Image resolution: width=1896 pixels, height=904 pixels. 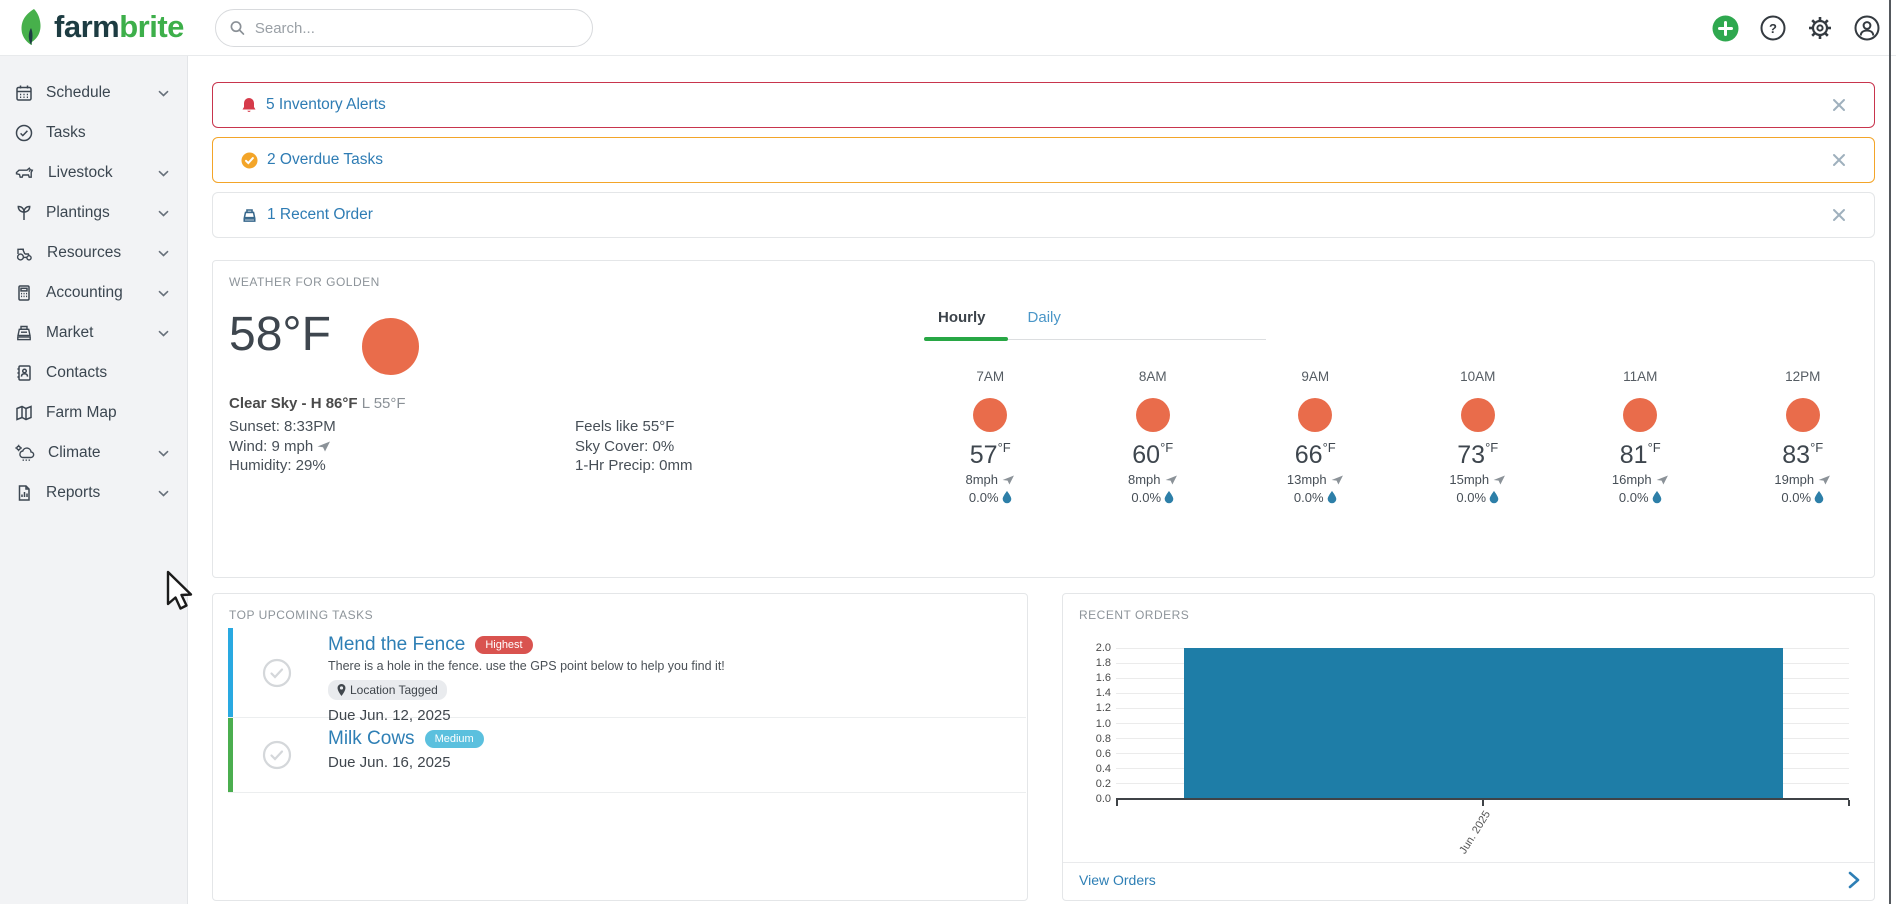 What do you see at coordinates (24, 333) in the screenshot?
I see `cash-register-icon` at bounding box center [24, 333].